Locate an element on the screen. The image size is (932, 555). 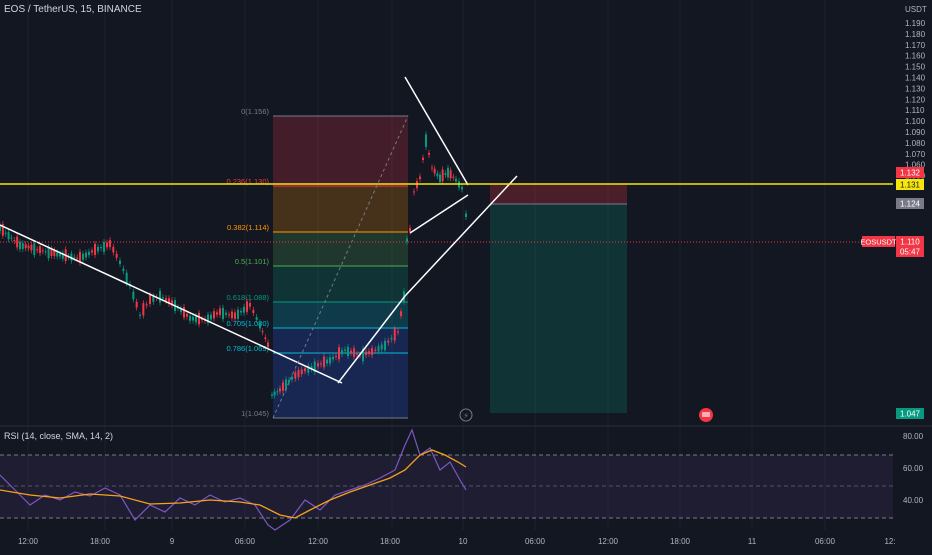
entry-label-bg is located at coordinates (910, 203).